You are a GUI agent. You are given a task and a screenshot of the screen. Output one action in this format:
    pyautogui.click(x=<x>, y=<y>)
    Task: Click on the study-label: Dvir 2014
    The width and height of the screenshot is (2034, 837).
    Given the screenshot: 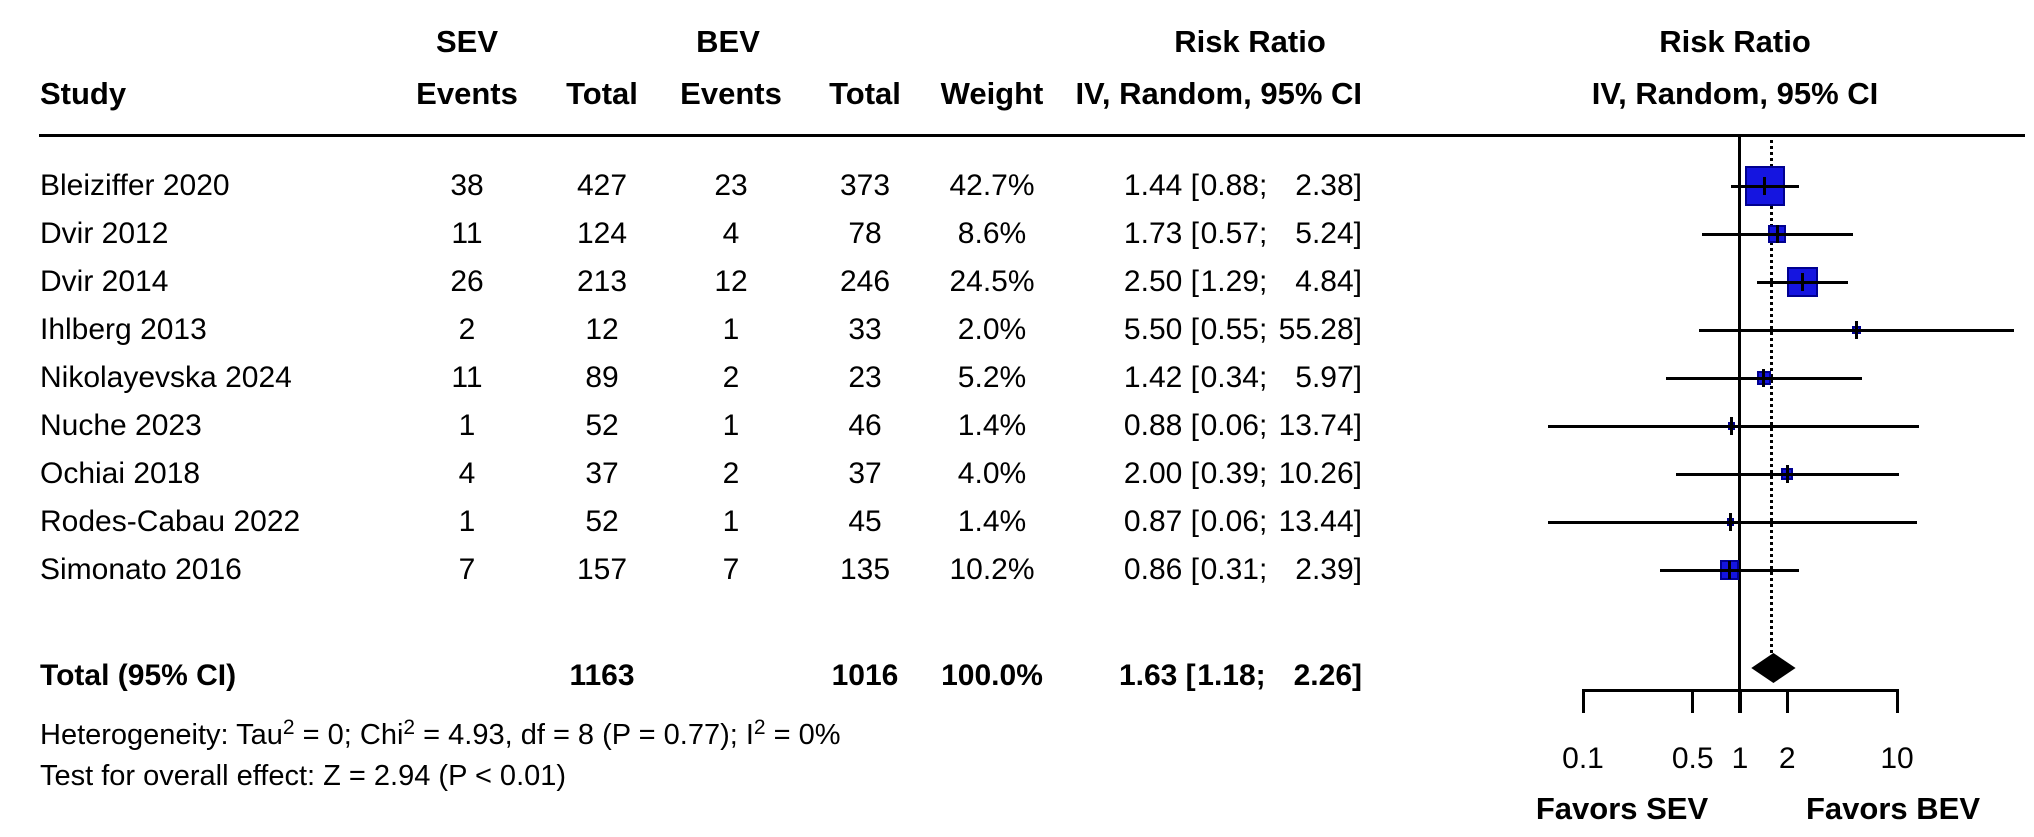 What is the action you would take?
    pyautogui.click(x=104, y=281)
    